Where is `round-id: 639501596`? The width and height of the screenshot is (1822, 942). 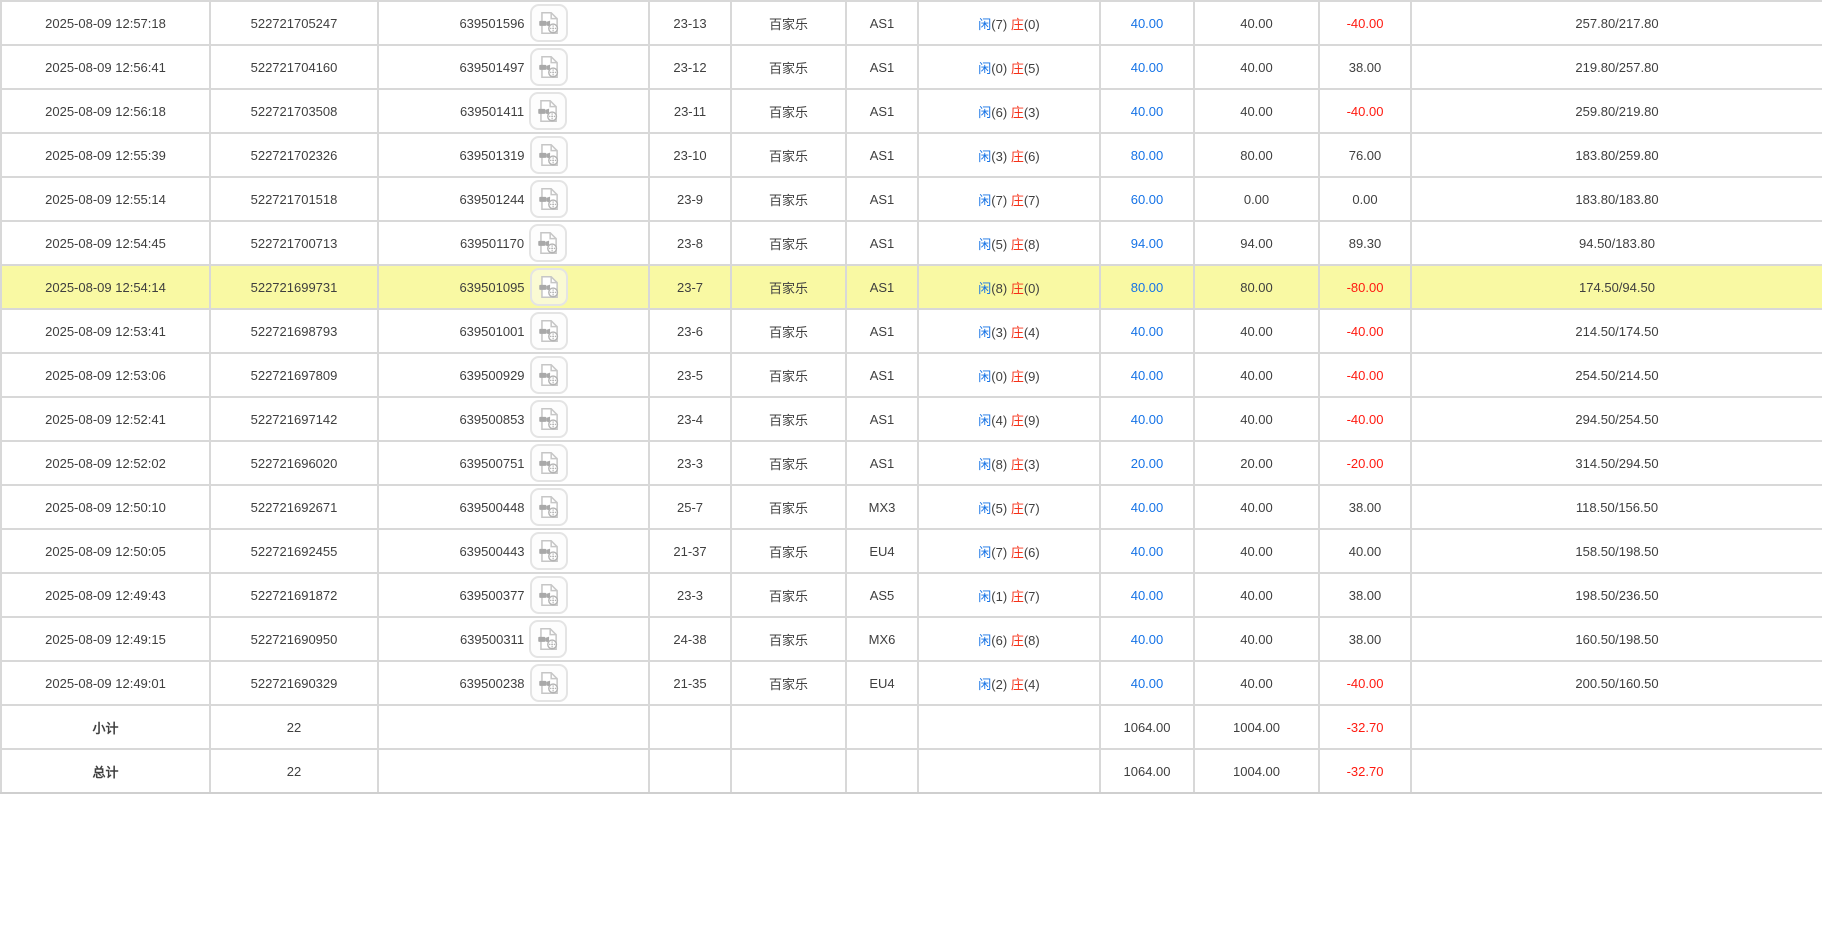
round-id: 639501596 is located at coordinates (492, 23).